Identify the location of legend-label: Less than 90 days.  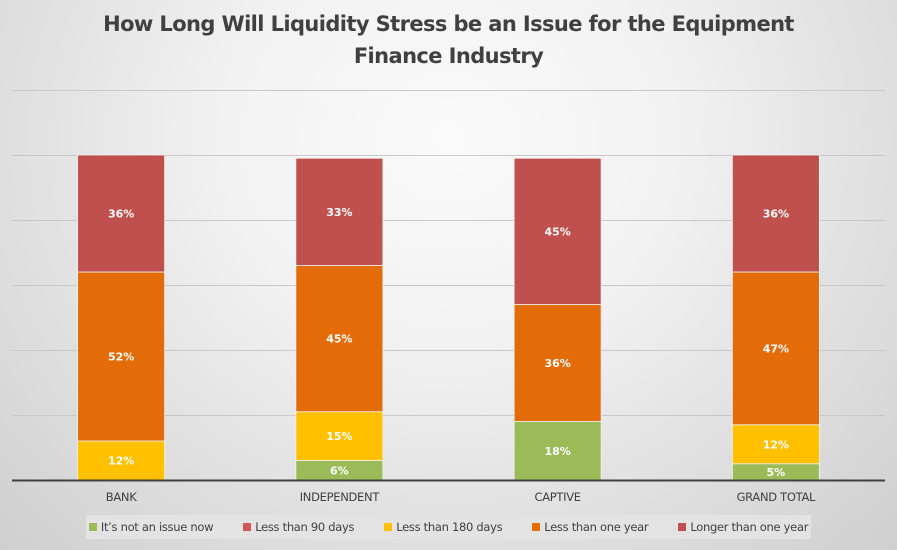
(305, 527).